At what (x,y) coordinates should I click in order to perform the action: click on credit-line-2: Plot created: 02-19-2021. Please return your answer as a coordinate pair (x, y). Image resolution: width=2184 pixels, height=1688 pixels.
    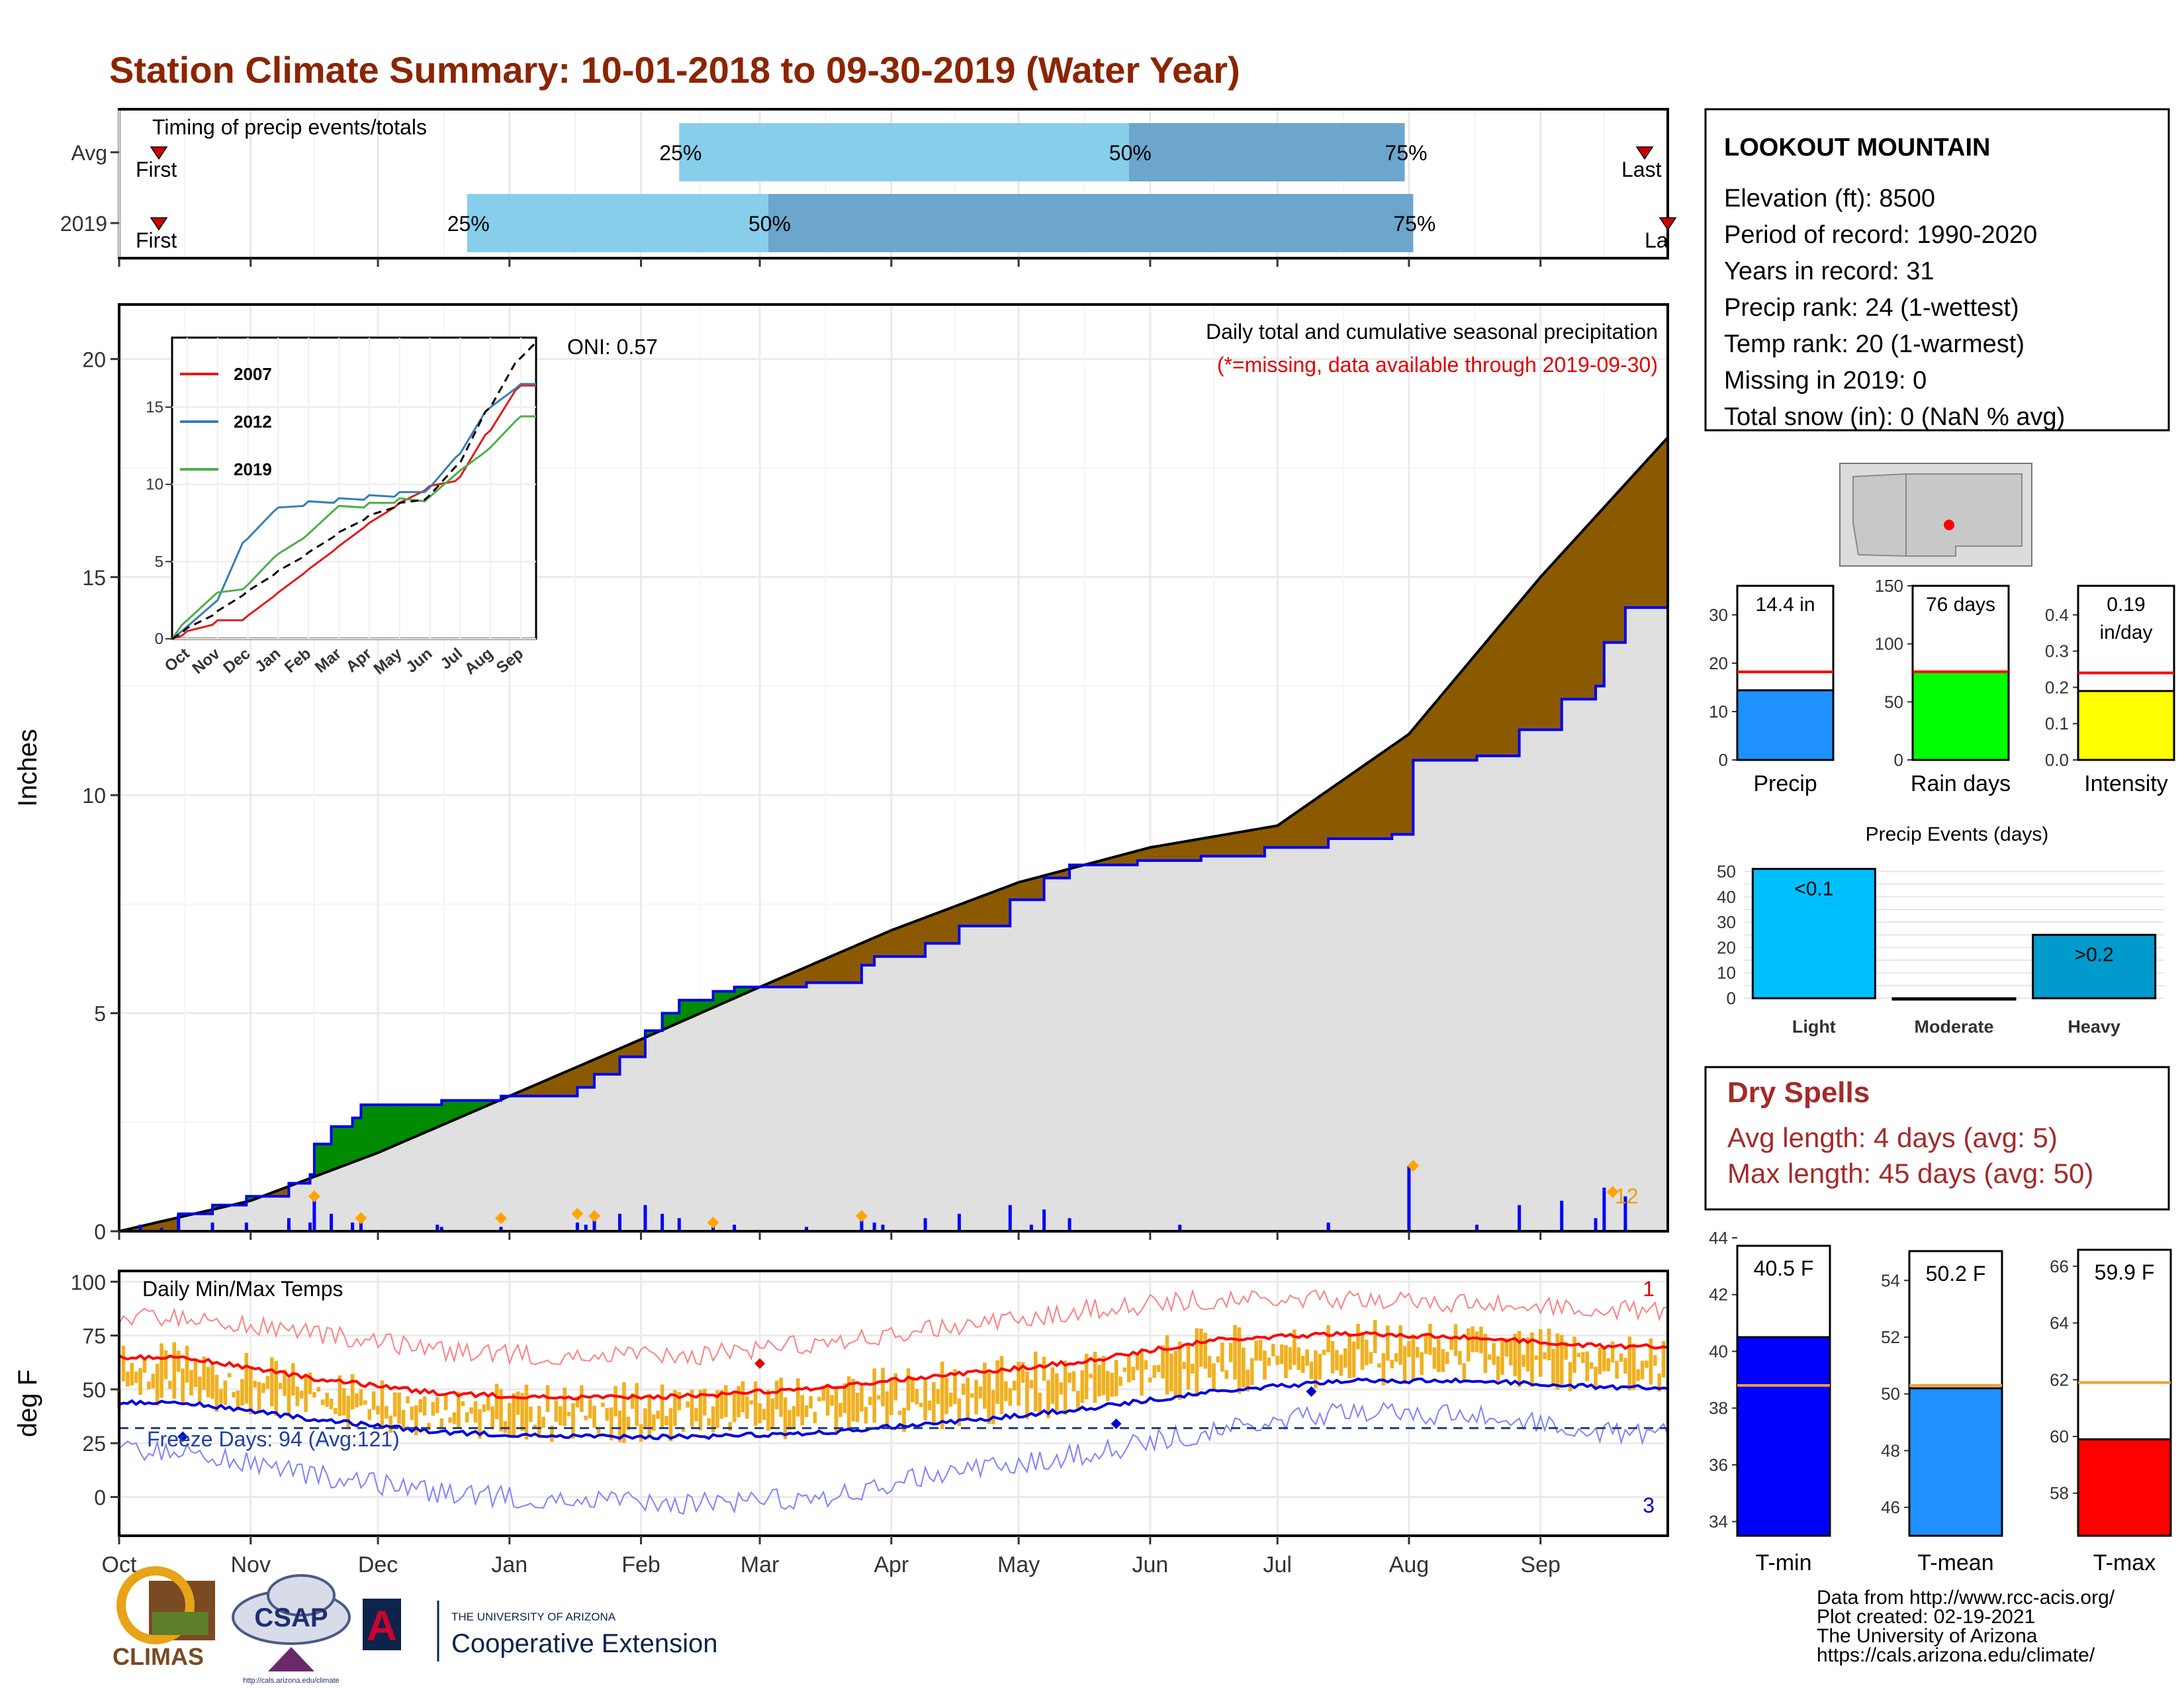
    Looking at the image, I should click on (1926, 1617).